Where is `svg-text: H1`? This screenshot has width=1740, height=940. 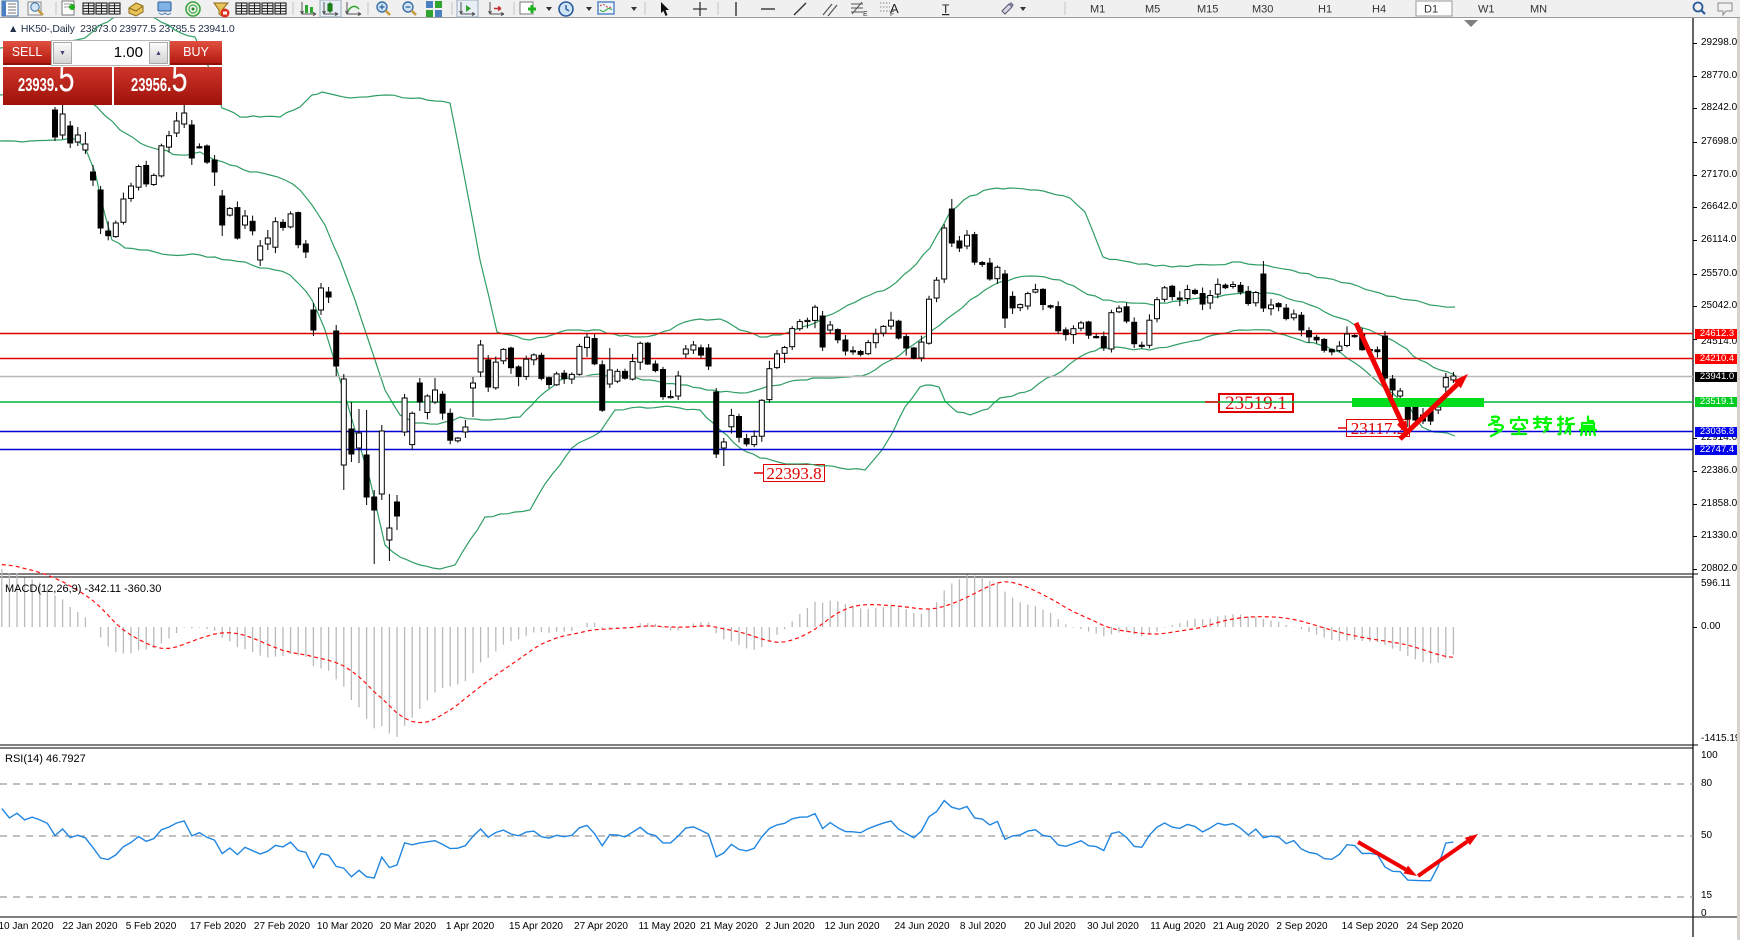
svg-text: H1 is located at coordinates (1325, 10).